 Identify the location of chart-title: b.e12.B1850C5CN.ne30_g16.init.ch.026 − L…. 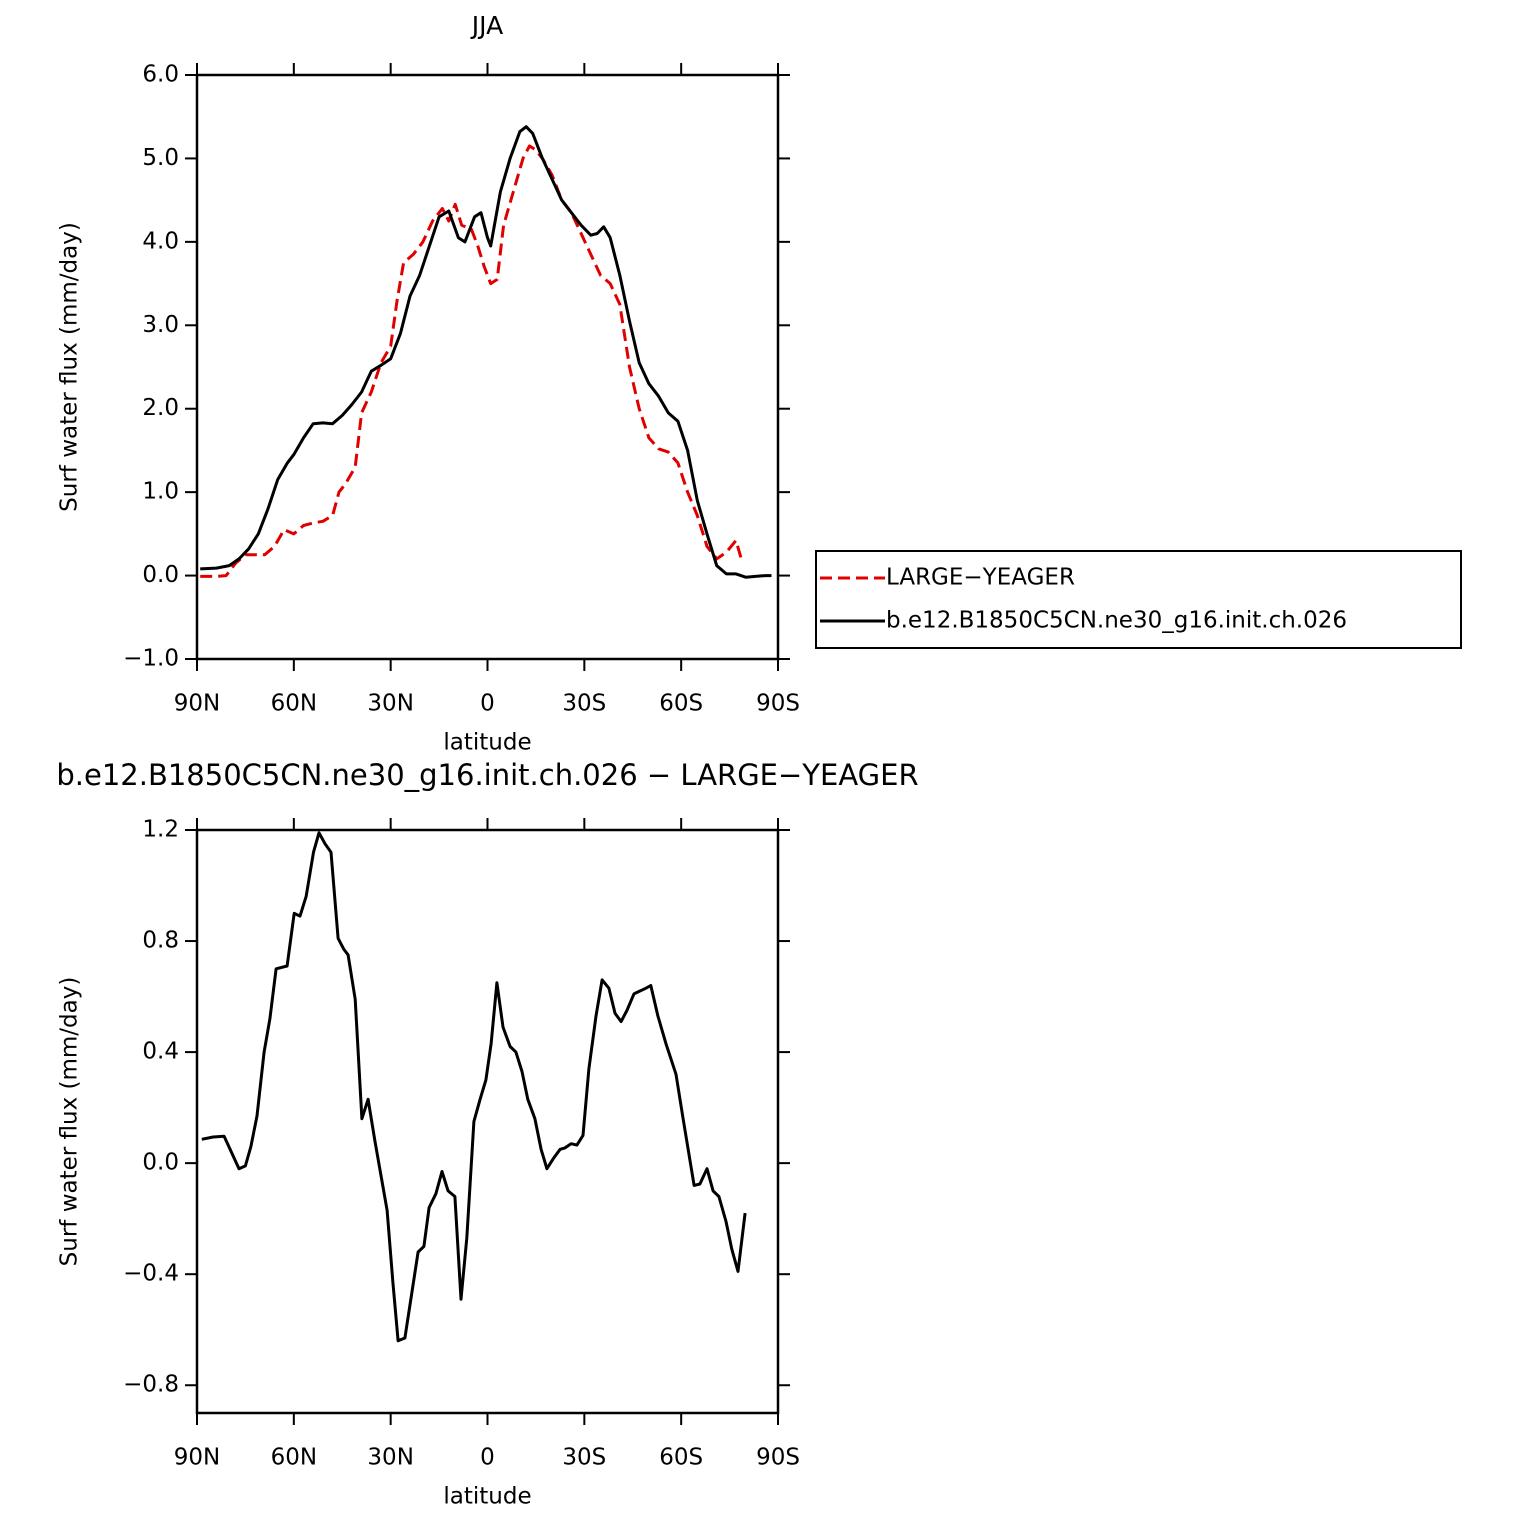
(487, 775).